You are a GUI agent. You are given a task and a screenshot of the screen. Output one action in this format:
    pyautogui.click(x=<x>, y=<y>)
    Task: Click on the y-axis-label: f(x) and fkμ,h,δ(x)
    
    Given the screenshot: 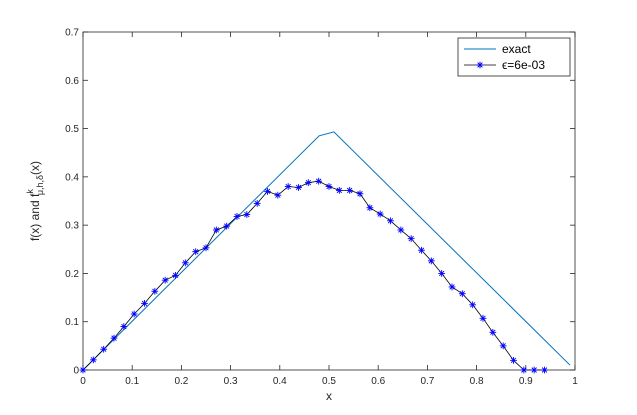 What is the action you would take?
    pyautogui.click(x=35, y=201)
    